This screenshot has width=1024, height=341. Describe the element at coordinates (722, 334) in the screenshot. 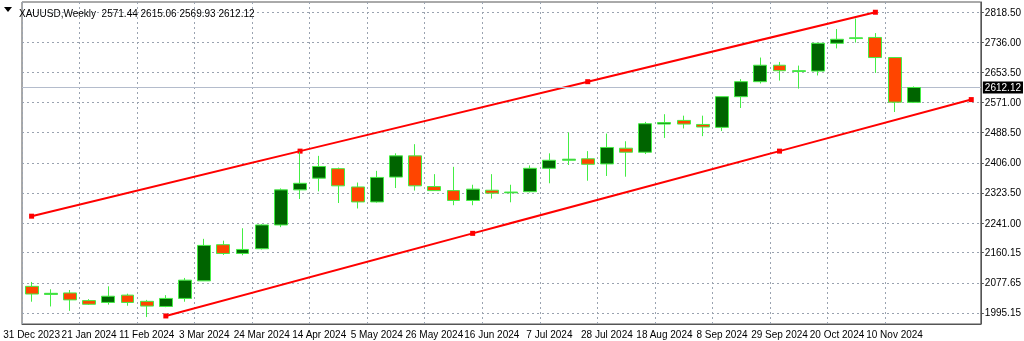

I see `x-tick-label: 8 Sep 2024` at that location.